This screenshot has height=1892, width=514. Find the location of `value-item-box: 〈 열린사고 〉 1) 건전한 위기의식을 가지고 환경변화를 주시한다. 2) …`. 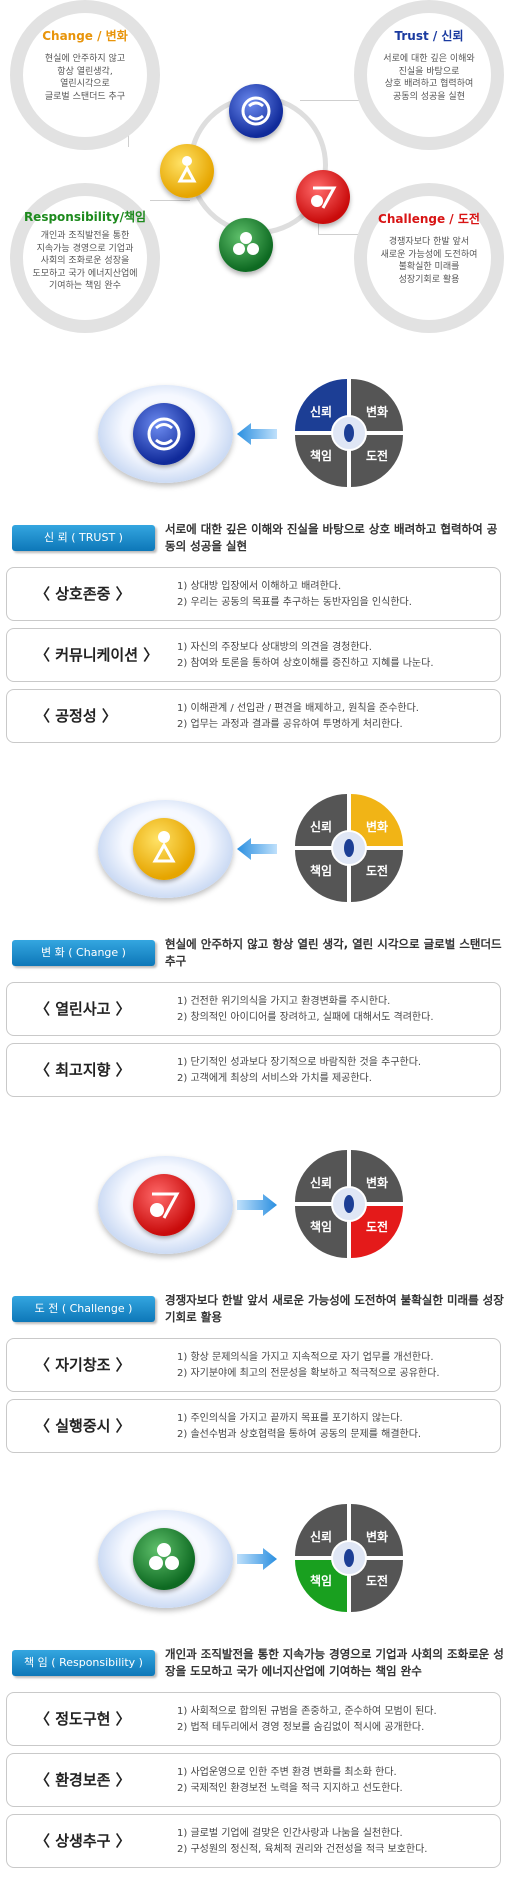

value-item-box: 〈 열린사고 〉 1) 건전한 위기의식을 가지고 환경변화를 주시한다. 2) … is located at coordinates (253, 1009).